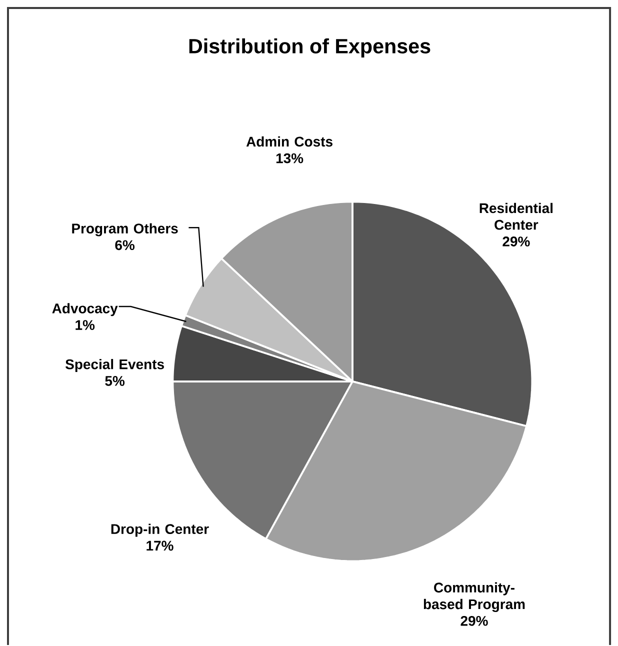 The width and height of the screenshot is (618, 646). Describe the element at coordinates (85, 325) in the screenshot. I see `data-label: 1%` at that location.